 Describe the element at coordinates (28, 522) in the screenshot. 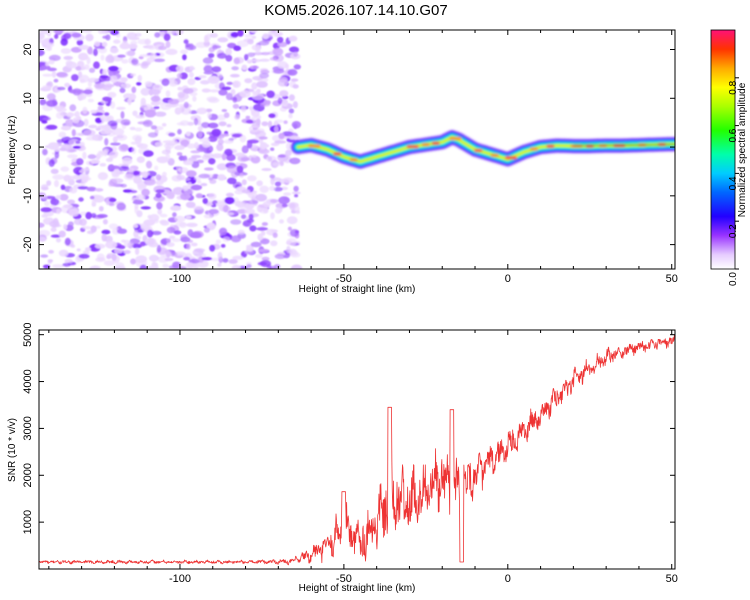

I see `y-tick-label: 1000` at that location.